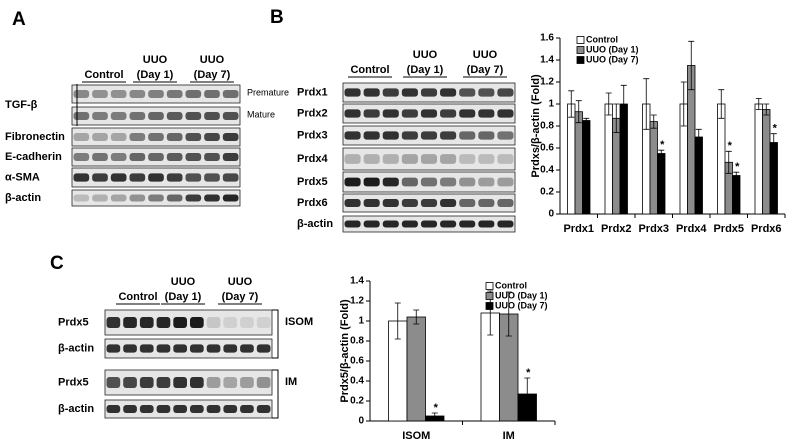 This screenshot has width=792, height=441. I want to click on x-tick-label: IM, so click(509, 435).